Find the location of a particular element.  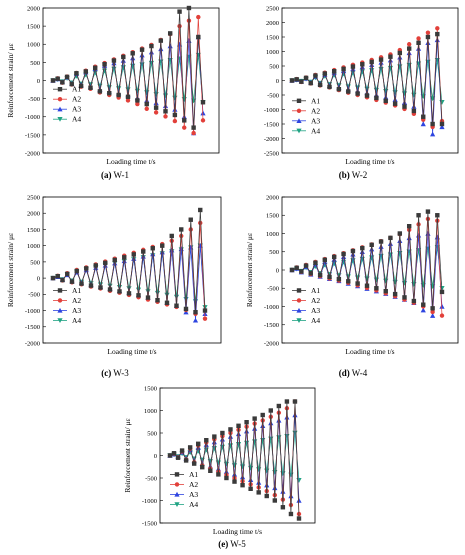

panel-name: W-5 is located at coordinates (237, 544).